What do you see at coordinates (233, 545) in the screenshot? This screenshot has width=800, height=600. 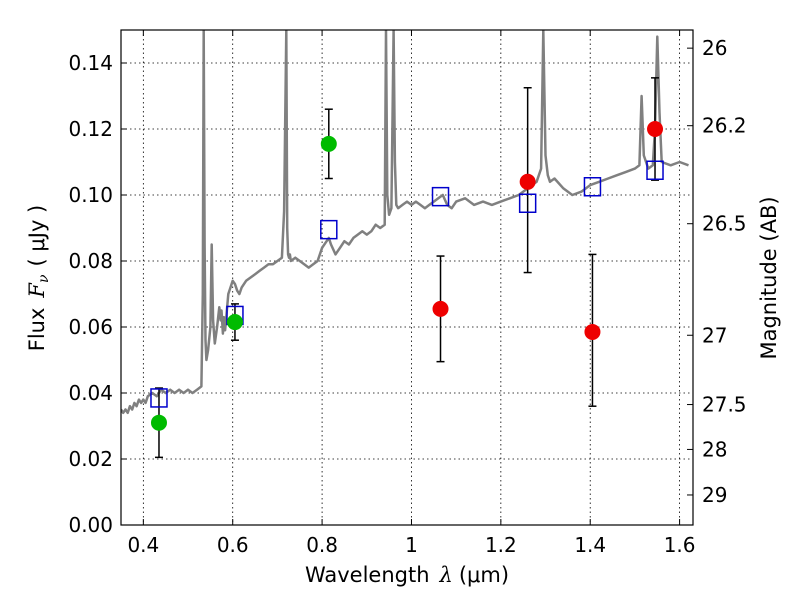 I see `x-tick-label: 0.6` at bounding box center [233, 545].